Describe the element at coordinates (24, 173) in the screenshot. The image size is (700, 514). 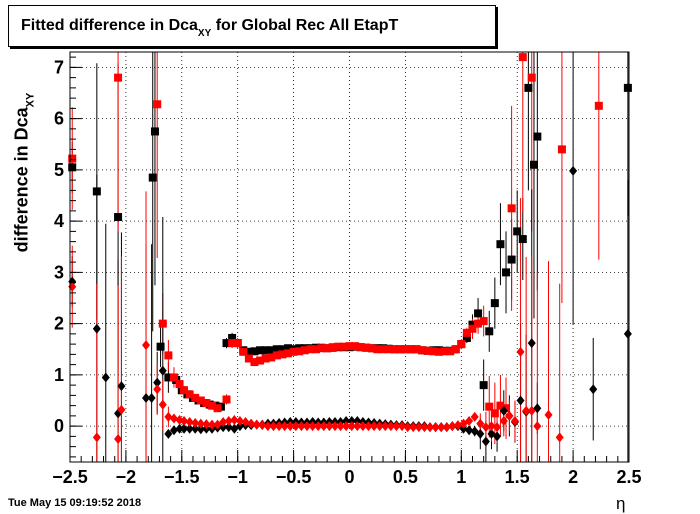
I see `y-axis-label: difference in DcaXY` at that location.